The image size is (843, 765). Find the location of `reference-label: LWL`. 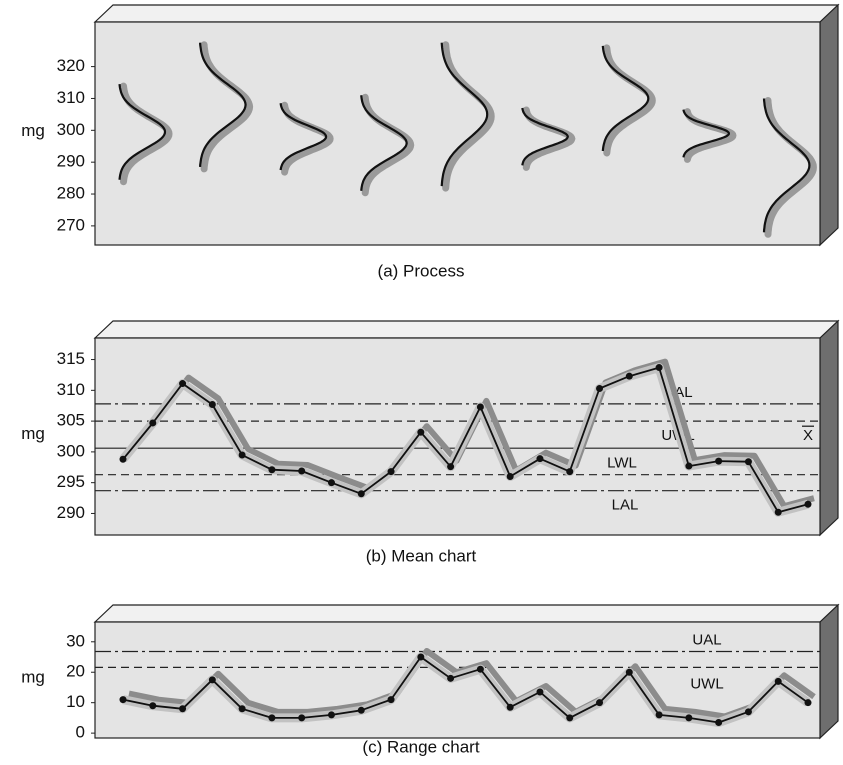

reference-label: LWL is located at coordinates (622, 463).